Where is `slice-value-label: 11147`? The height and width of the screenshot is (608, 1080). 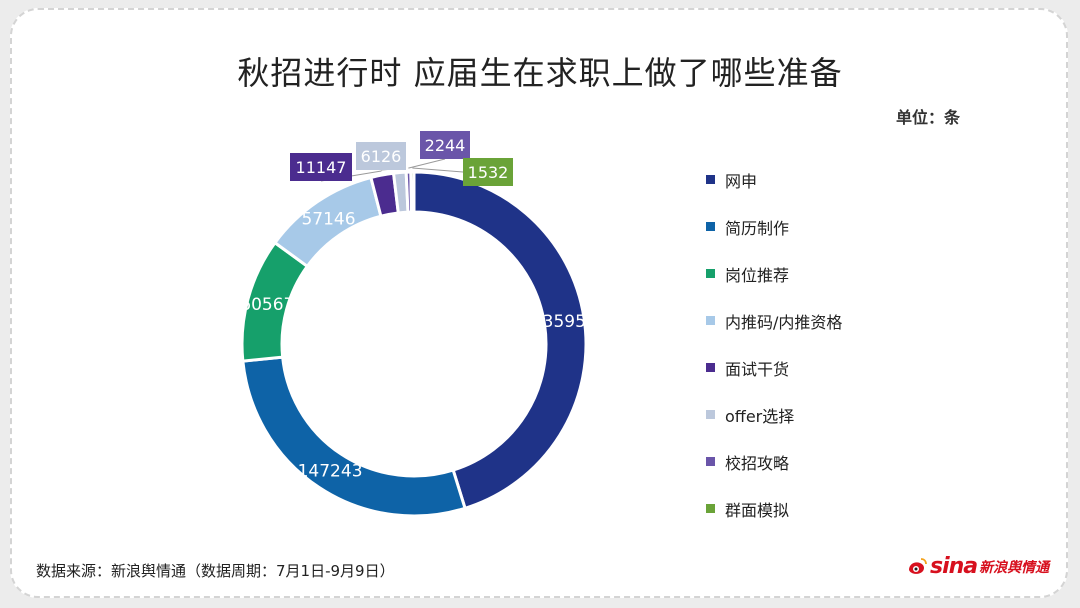 slice-value-label: 11147 is located at coordinates (321, 167).